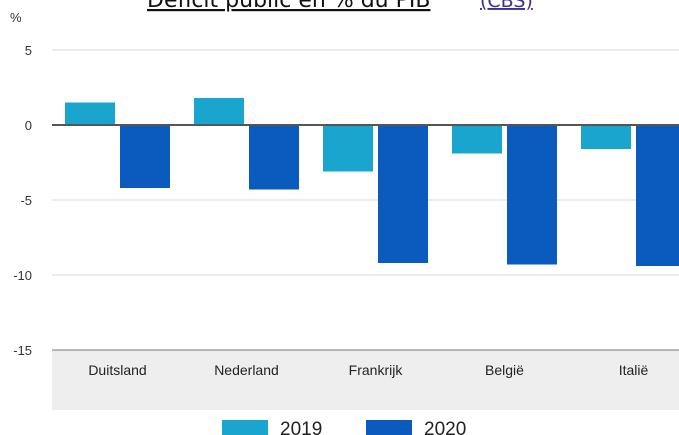 This screenshot has height=435, width=679. What do you see at coordinates (22, 275) in the screenshot?
I see `y-tick-label: -10` at bounding box center [22, 275].